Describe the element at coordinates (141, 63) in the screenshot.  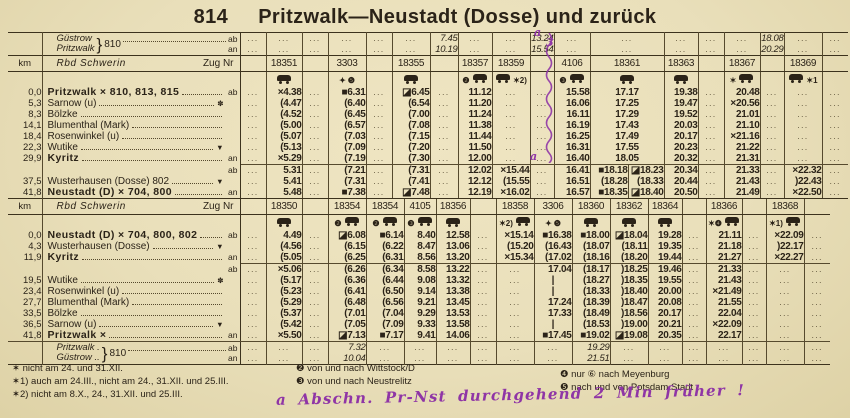
I see `admin-header: Rbd Schwerin Zug Nr` at that location.